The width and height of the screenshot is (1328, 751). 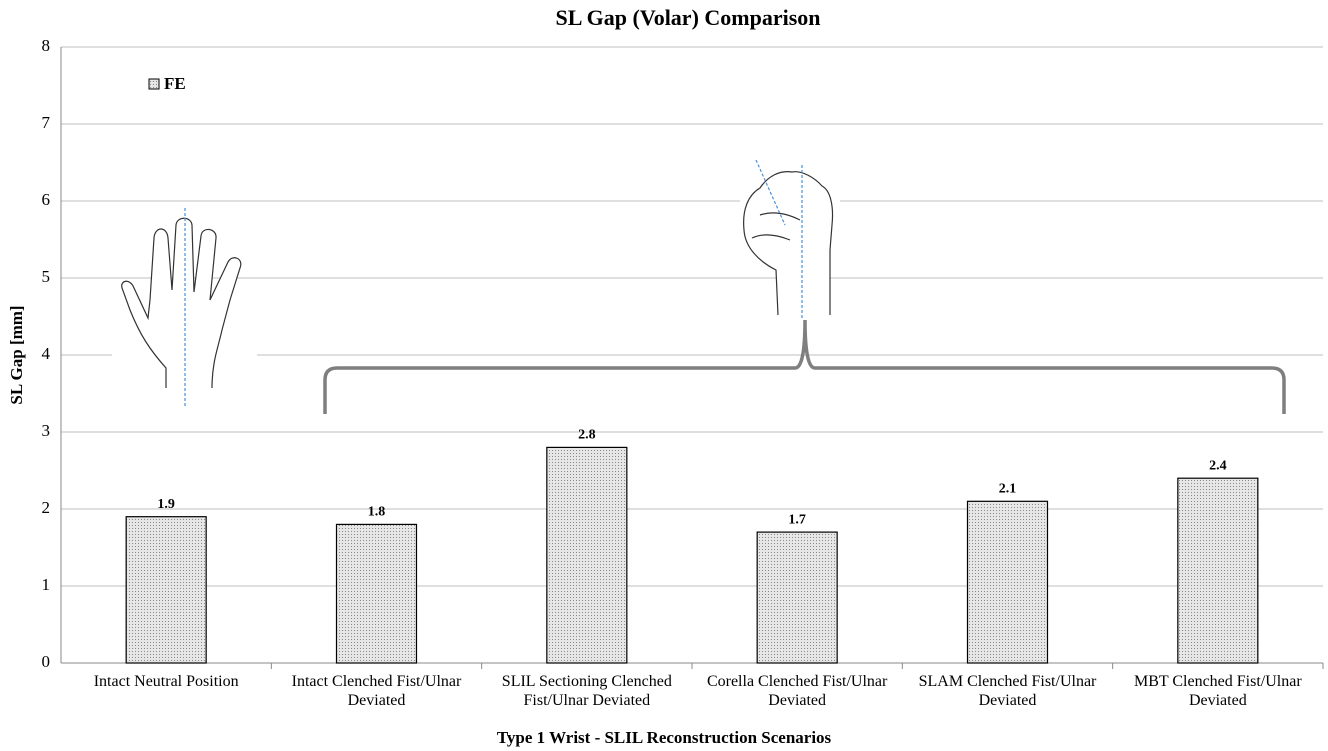 What do you see at coordinates (376, 691) in the screenshot?
I see `x-tick-label: Intact Clenched Fist/Ulnar Deviated` at bounding box center [376, 691].